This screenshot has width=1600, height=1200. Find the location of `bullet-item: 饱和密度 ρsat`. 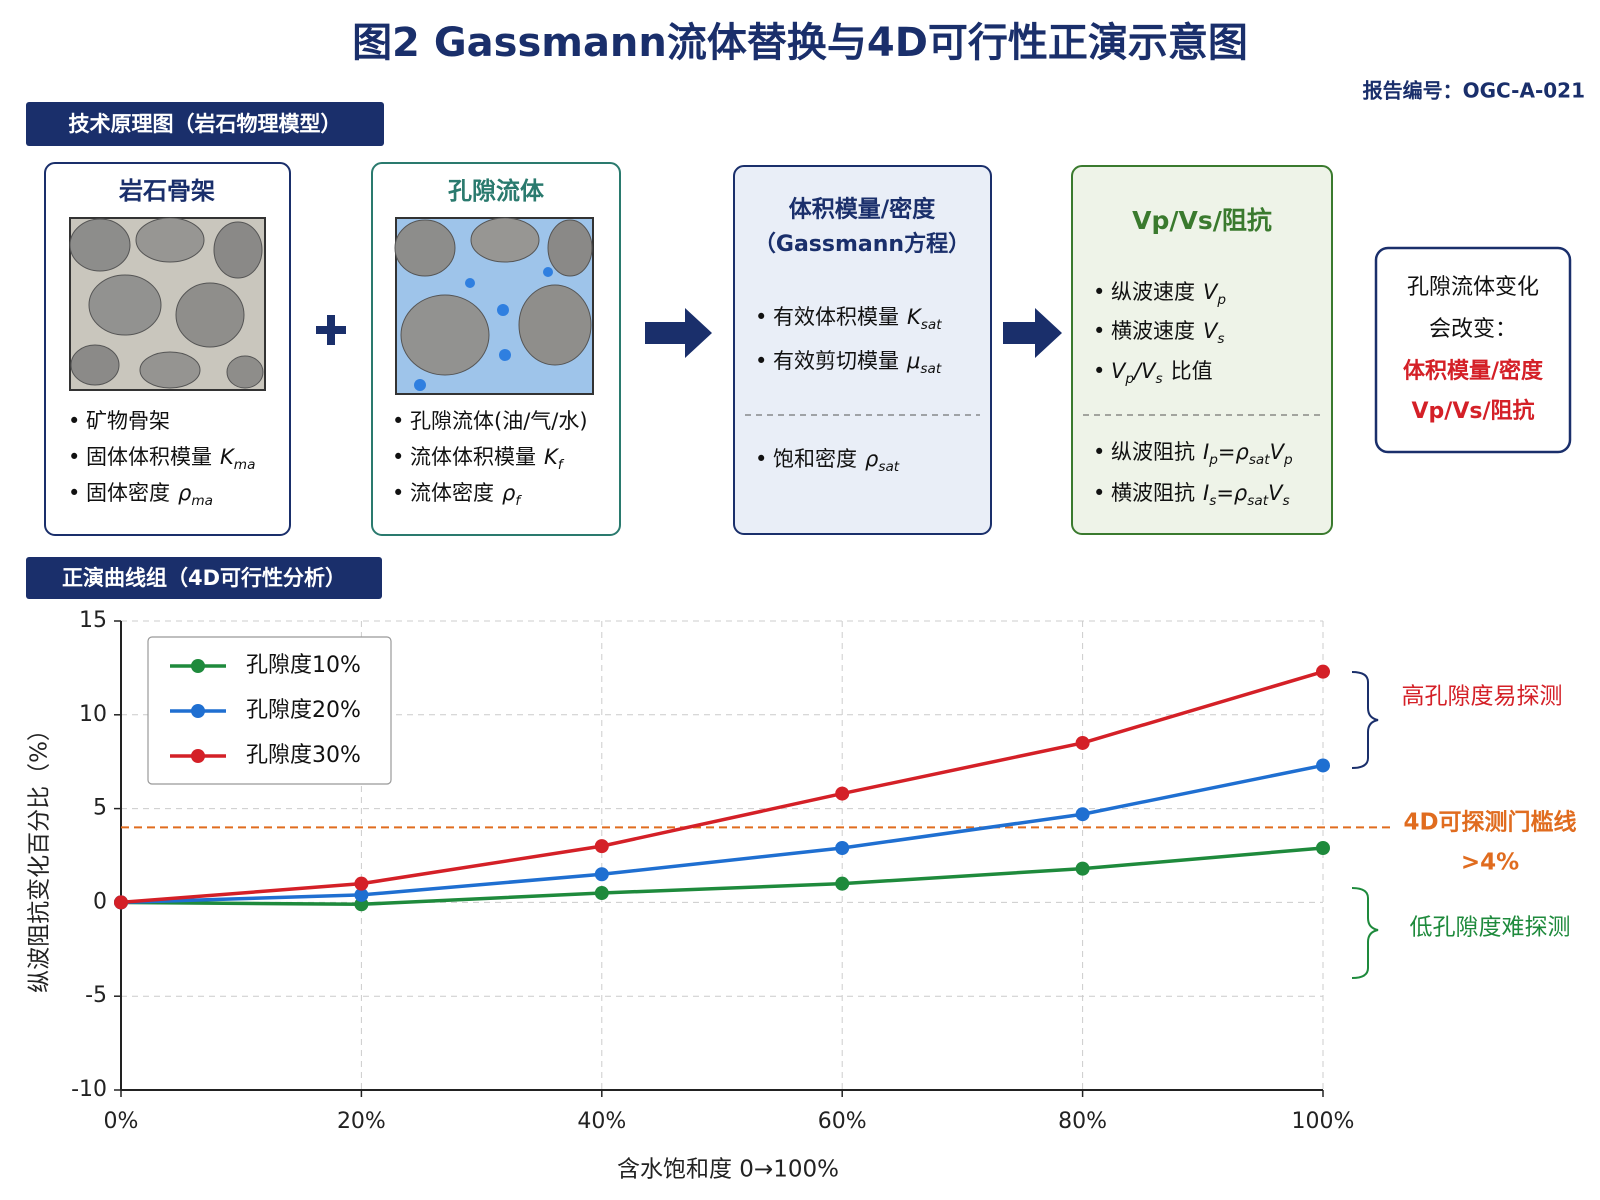

bullet-item: 饱和密度 ρsat is located at coordinates (836, 461).